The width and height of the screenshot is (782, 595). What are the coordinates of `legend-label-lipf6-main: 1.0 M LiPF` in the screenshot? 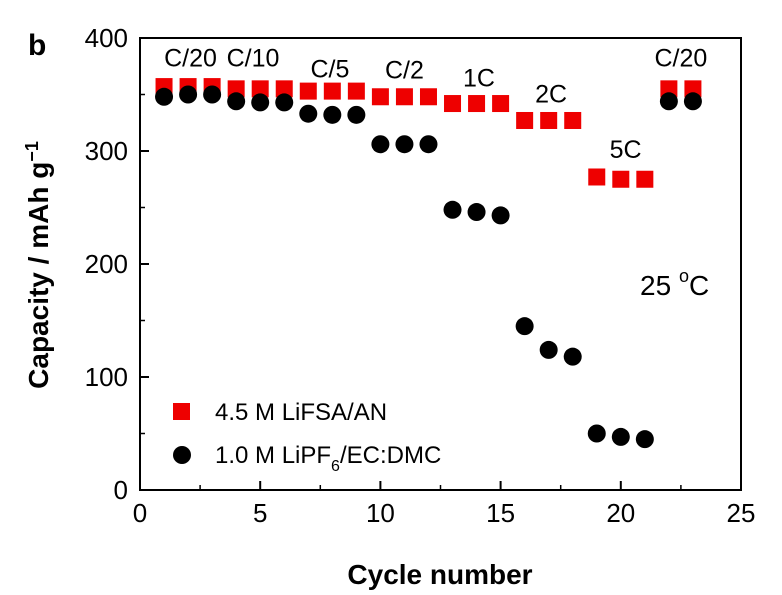 It's located at (273, 455).